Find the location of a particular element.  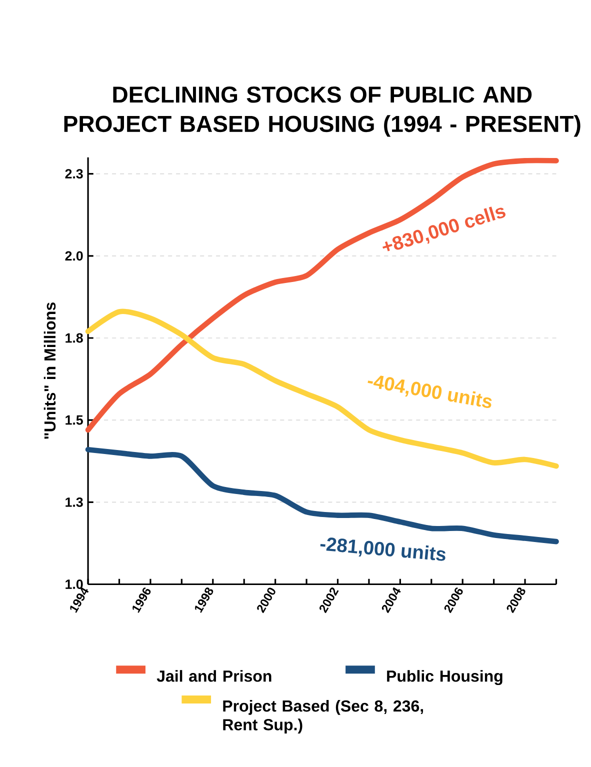

legend-label: Jail and Prison is located at coordinates (214, 676).